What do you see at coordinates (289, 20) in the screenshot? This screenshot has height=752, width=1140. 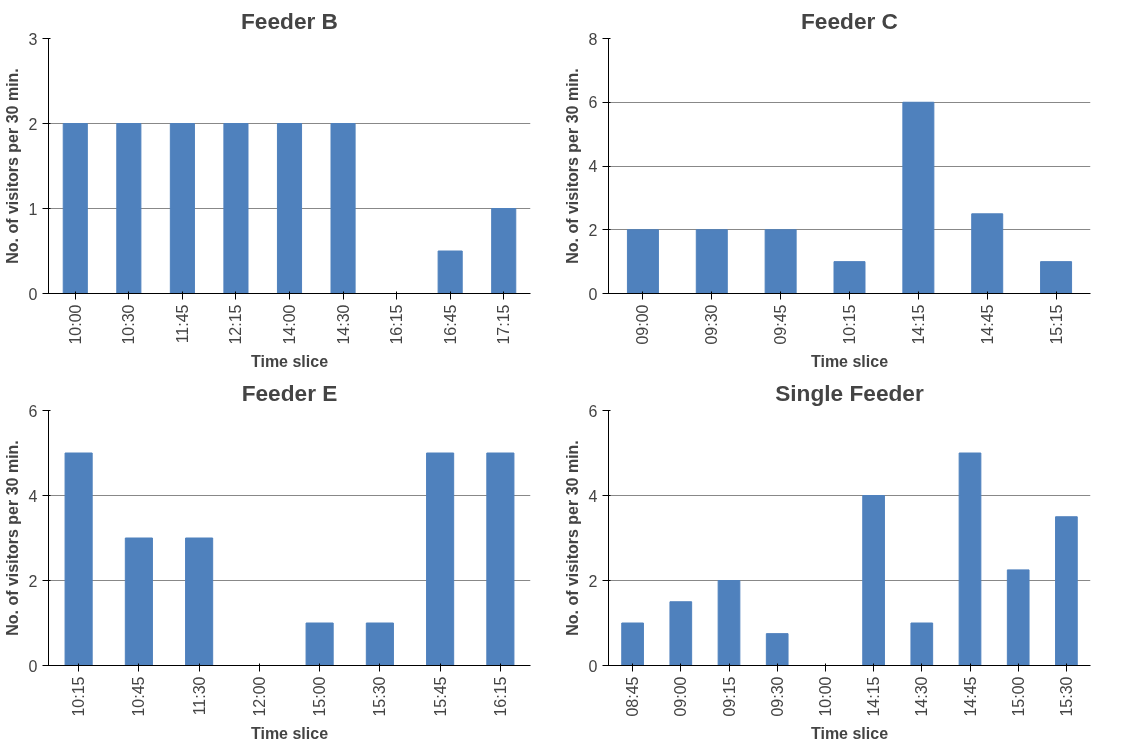 I see `chart-title: Feeder B` at bounding box center [289, 20].